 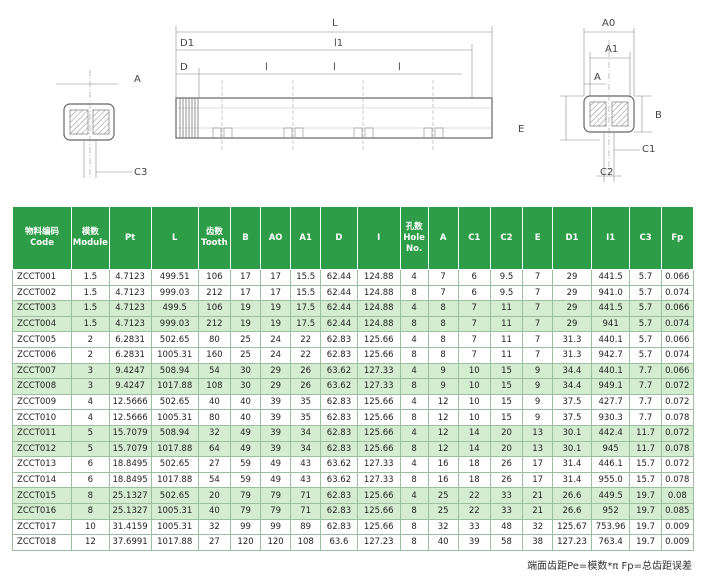 I want to click on table-cell: 30.1, so click(x=572, y=433).